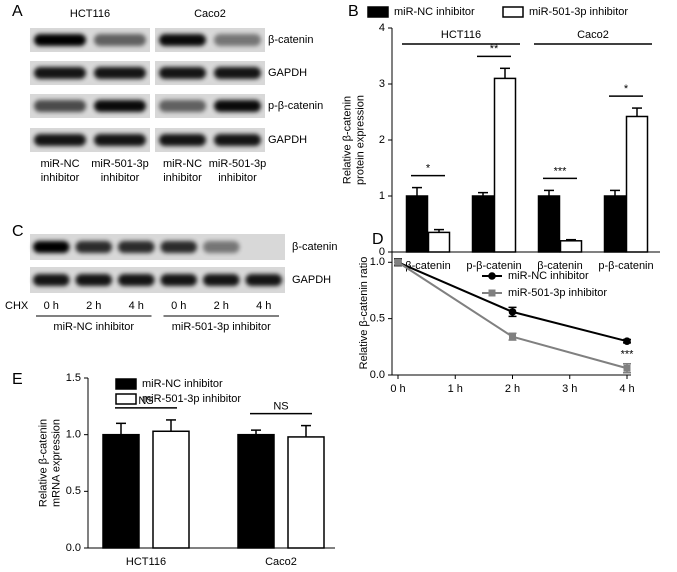 Image resolution: width=677 pixels, height=572 pixels. I want to click on x-tick-label: 4 h, so click(626, 389).